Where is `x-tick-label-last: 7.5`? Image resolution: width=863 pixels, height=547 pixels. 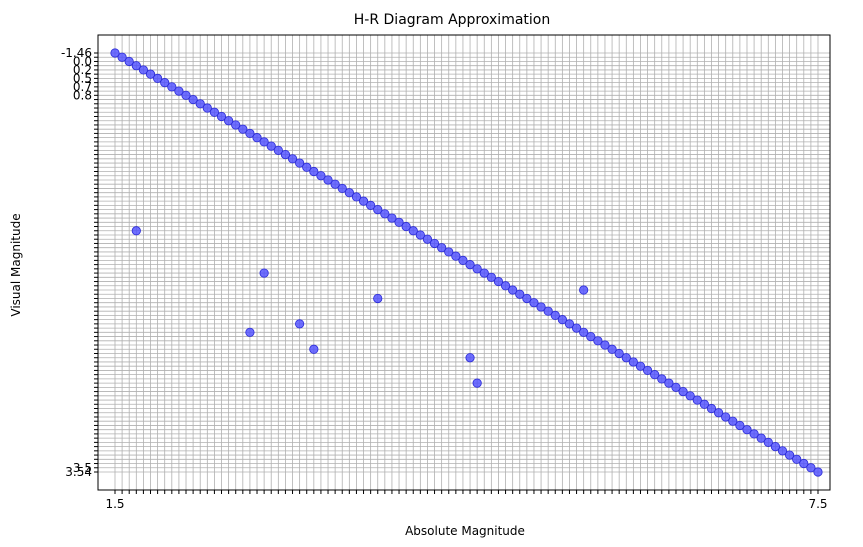
x-tick-label-last: 7.5 is located at coordinates (817, 504).